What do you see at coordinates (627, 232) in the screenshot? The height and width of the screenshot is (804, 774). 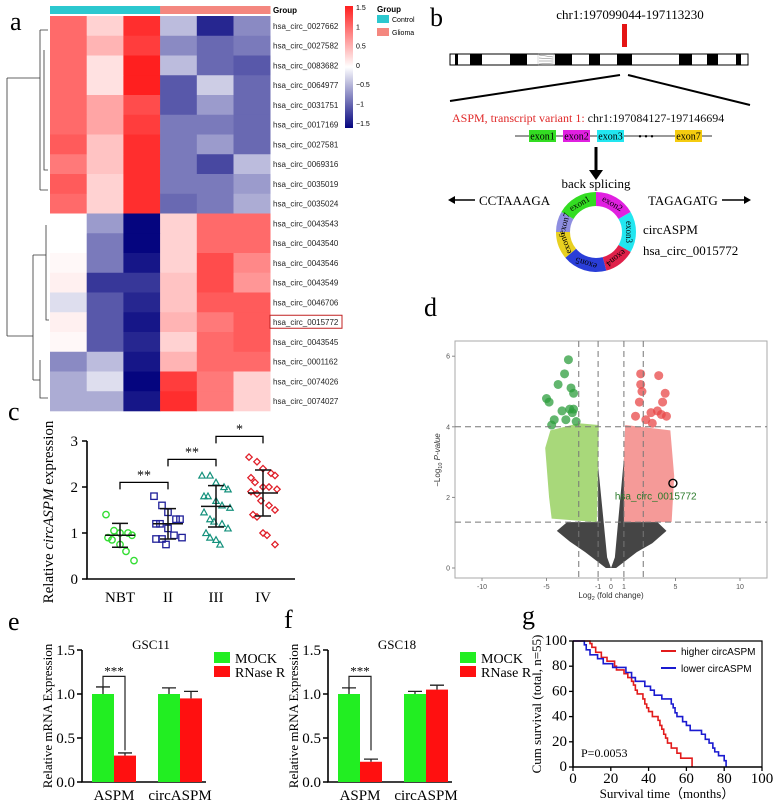 I see `ring-segment-exon3` at bounding box center [627, 232].